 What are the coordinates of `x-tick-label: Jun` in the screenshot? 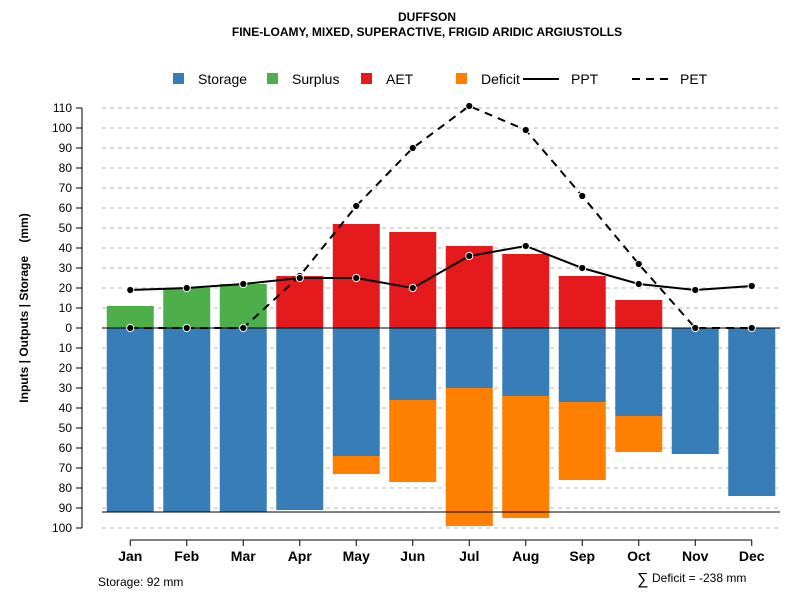 It's located at (412, 556).